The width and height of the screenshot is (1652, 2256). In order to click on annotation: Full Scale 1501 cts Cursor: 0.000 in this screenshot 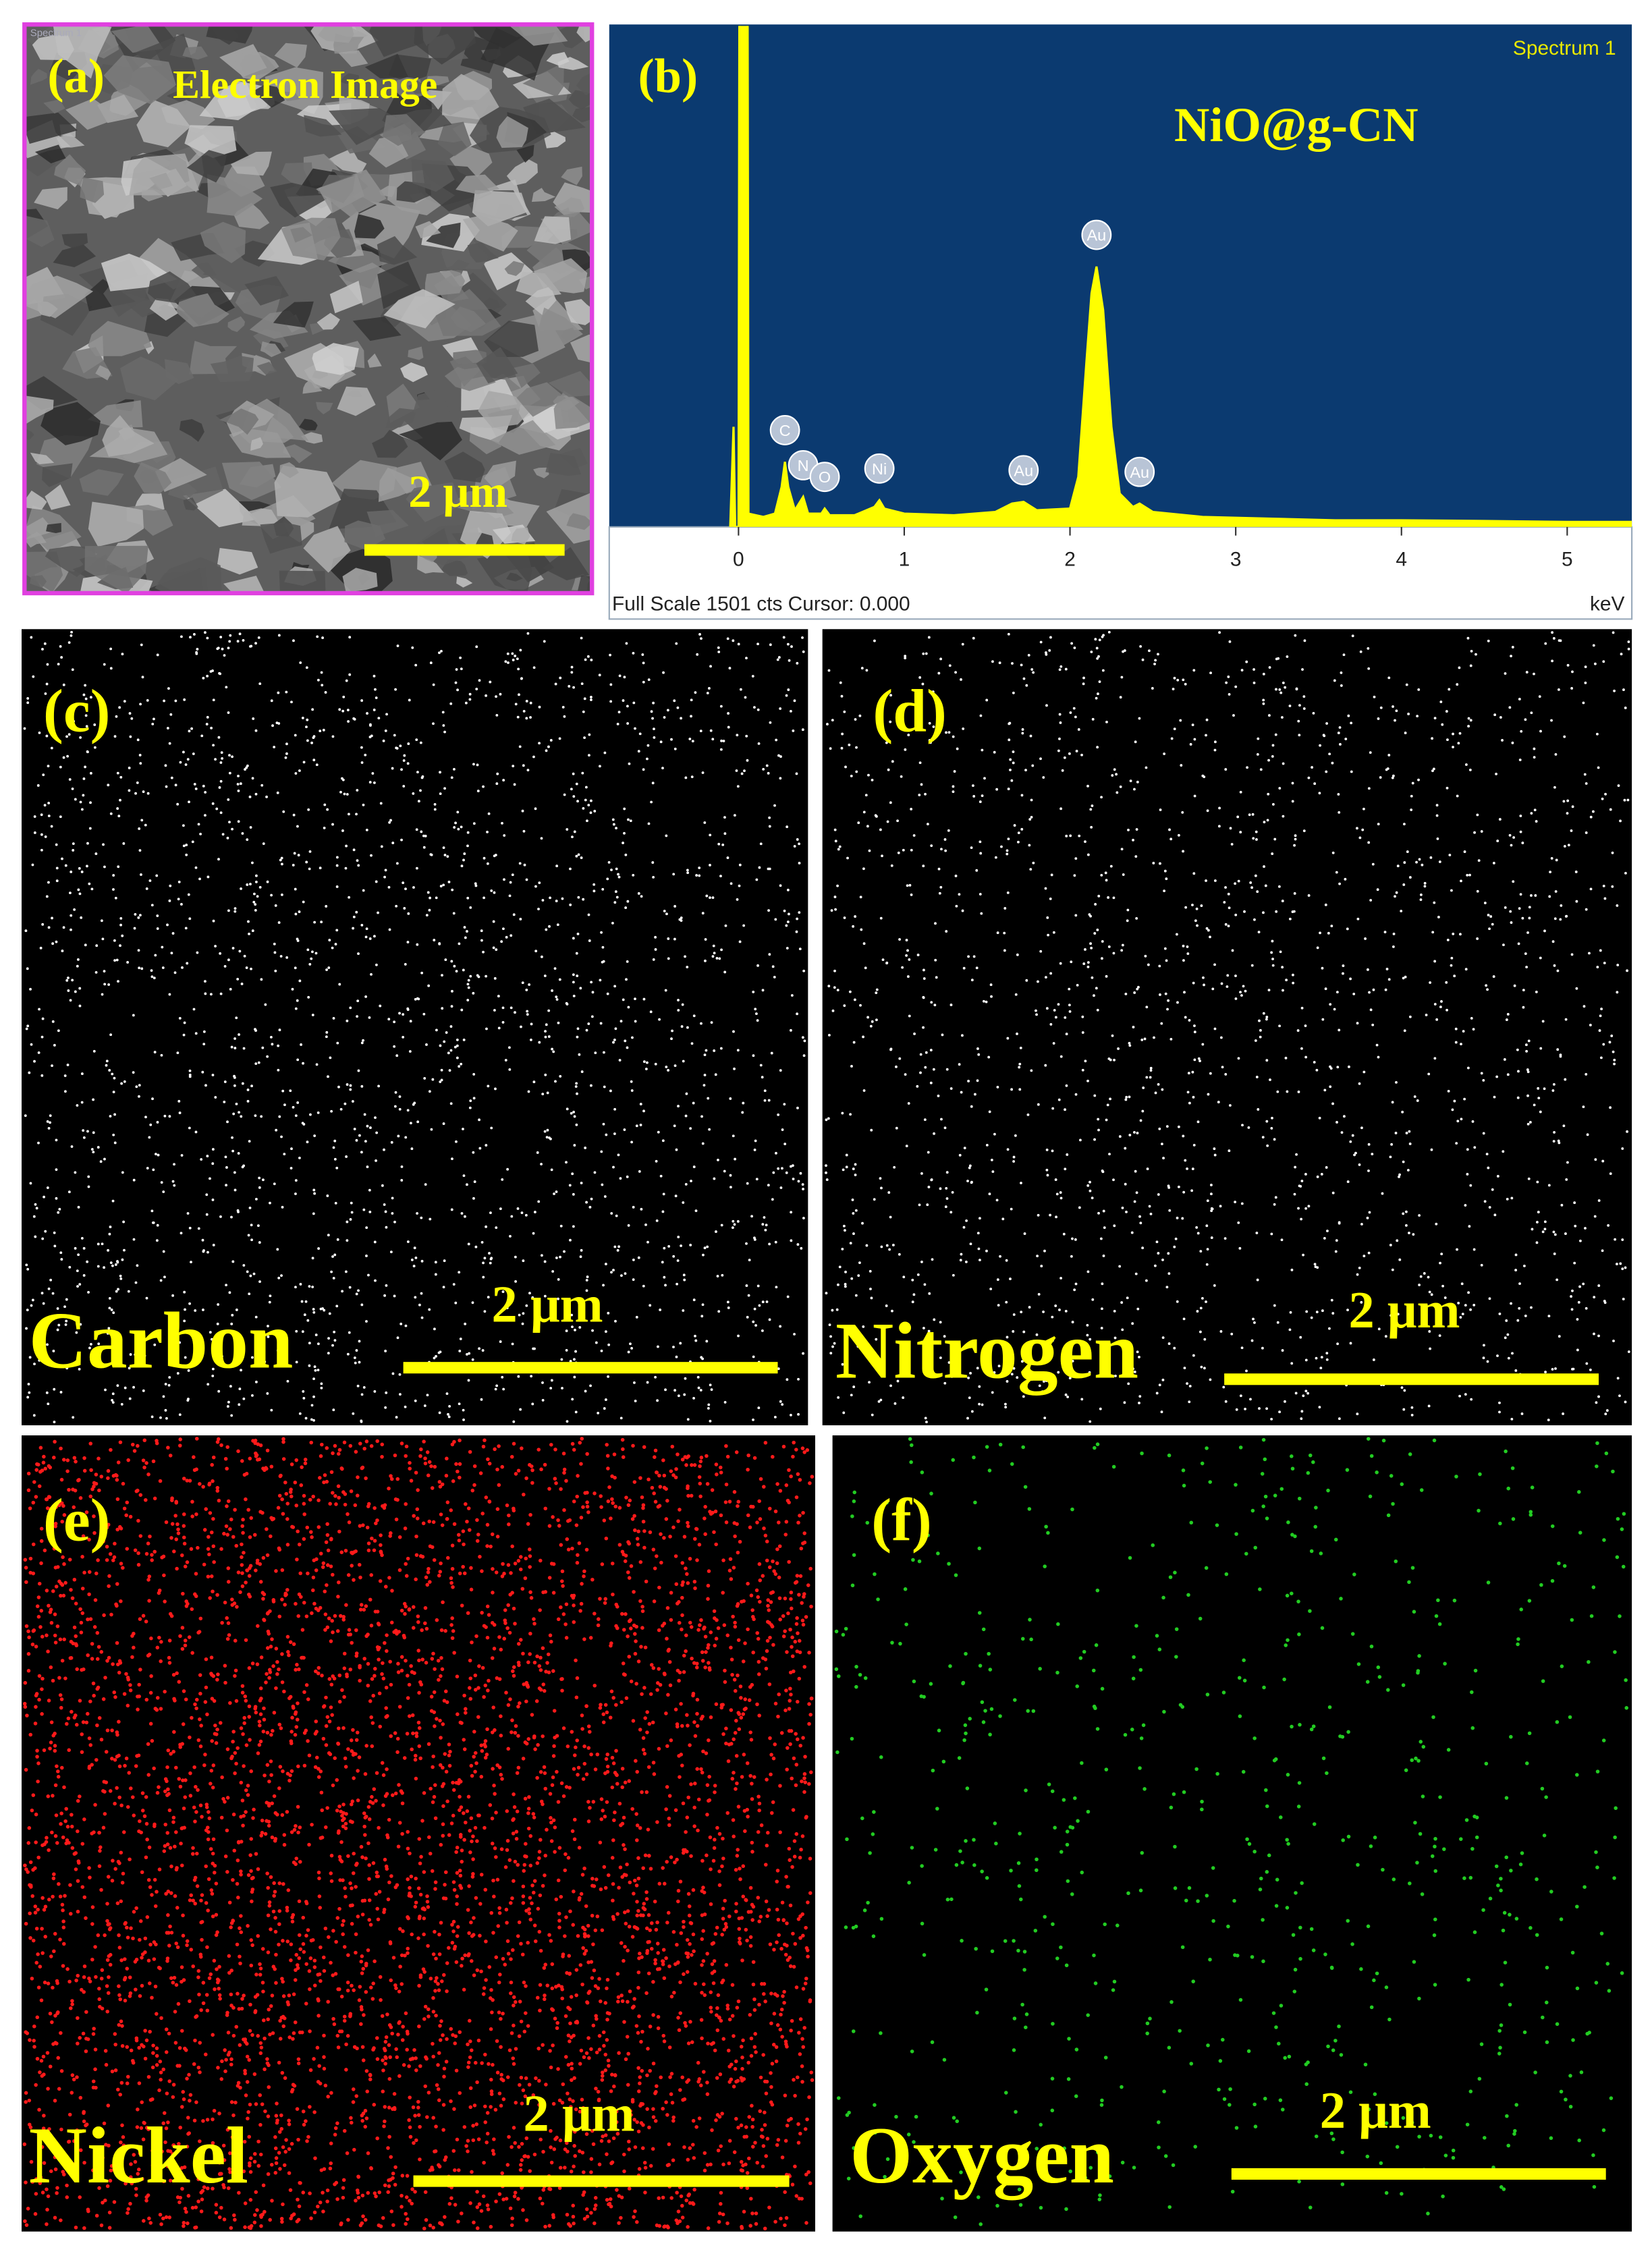, I will do `click(761, 604)`.